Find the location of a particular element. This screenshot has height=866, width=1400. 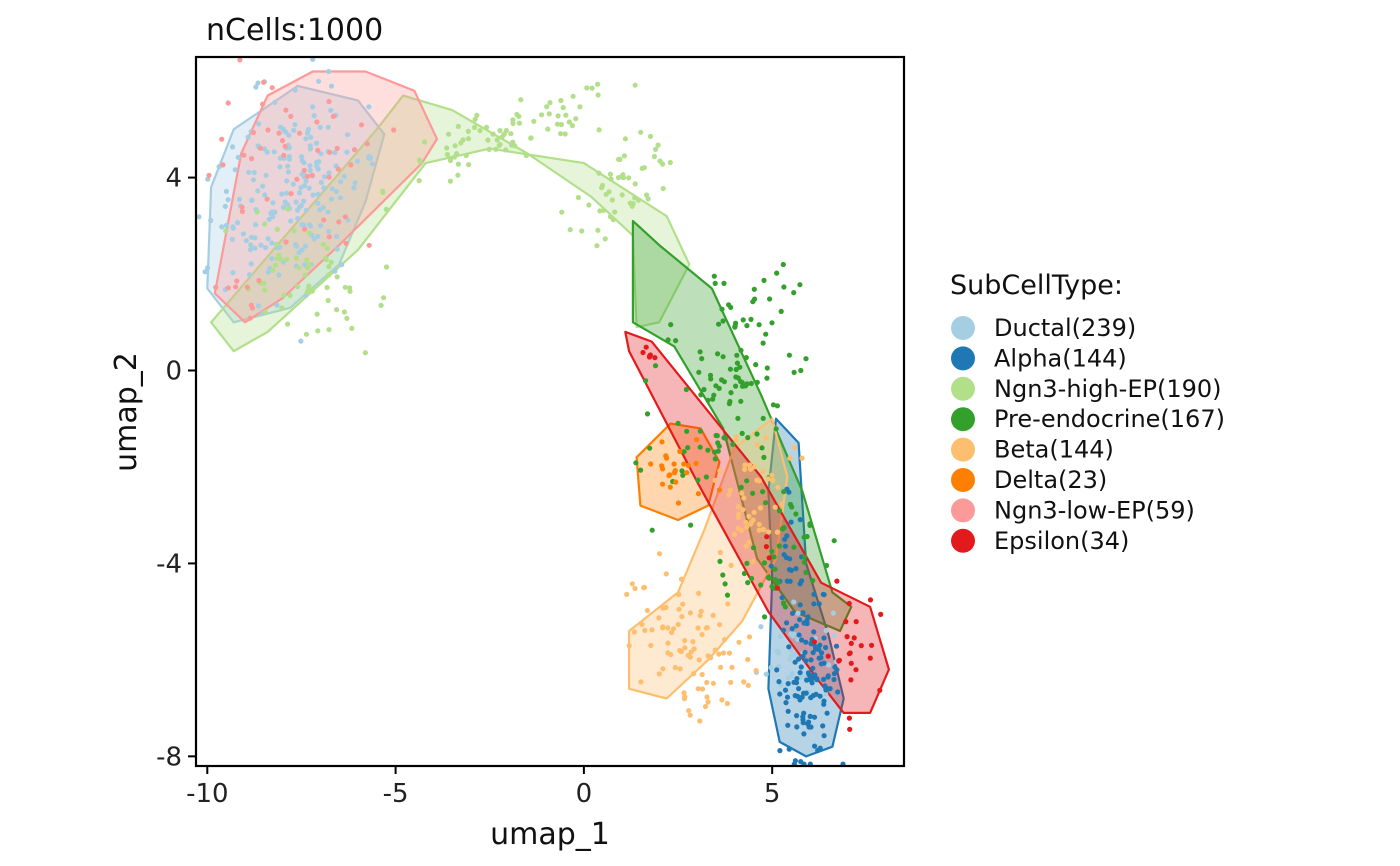

x-tick-label: 5 is located at coordinates (772, 794).